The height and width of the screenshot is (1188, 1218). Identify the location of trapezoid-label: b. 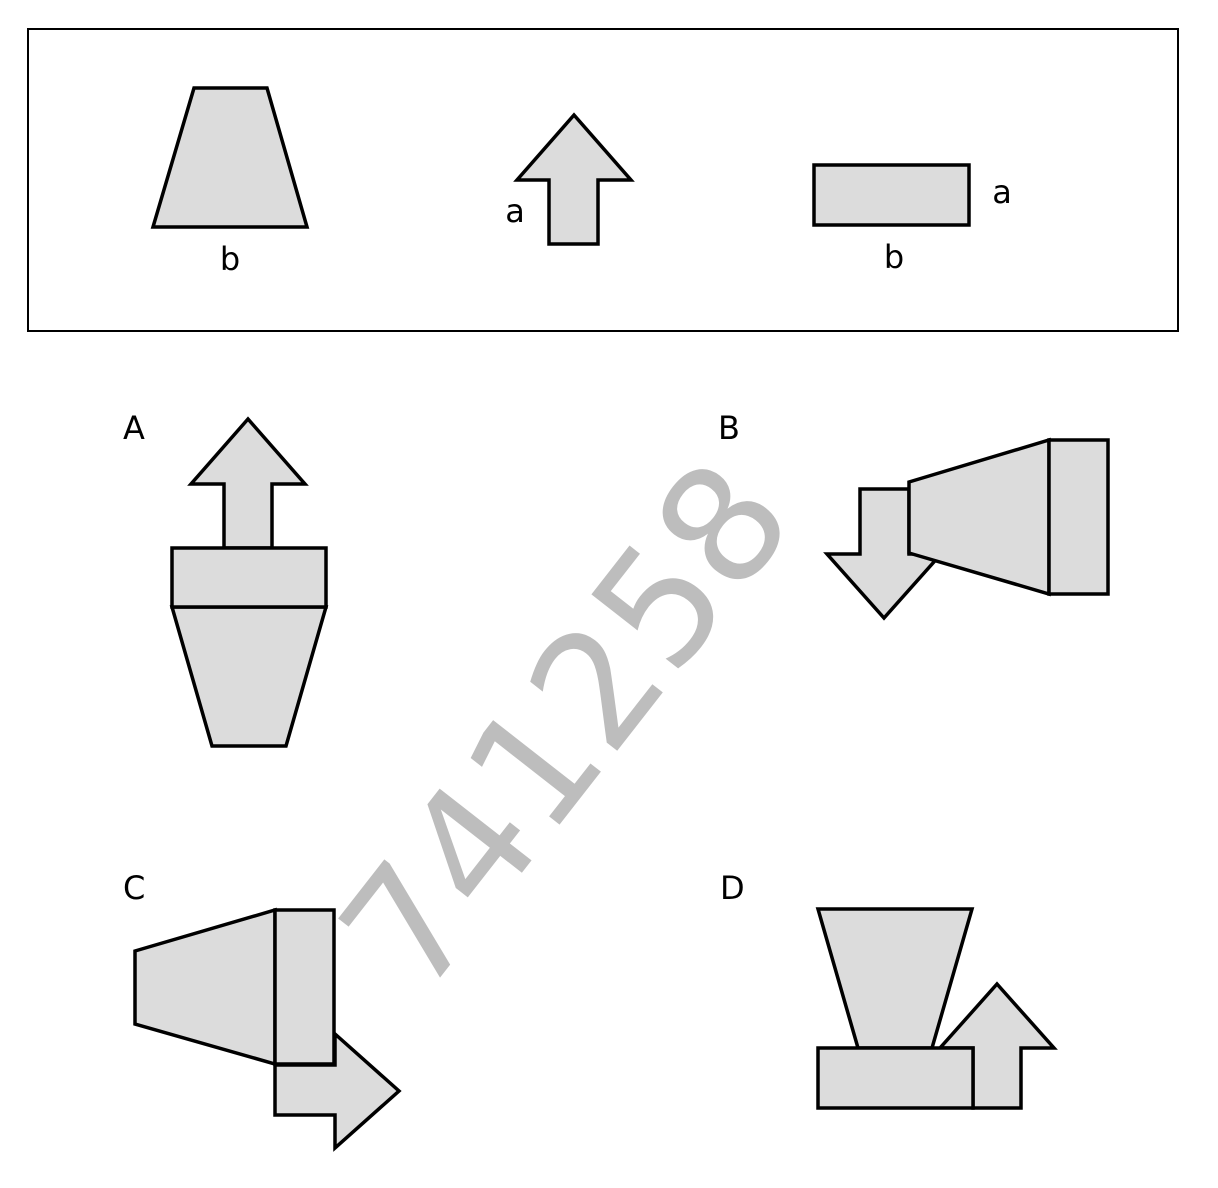
(230, 259).